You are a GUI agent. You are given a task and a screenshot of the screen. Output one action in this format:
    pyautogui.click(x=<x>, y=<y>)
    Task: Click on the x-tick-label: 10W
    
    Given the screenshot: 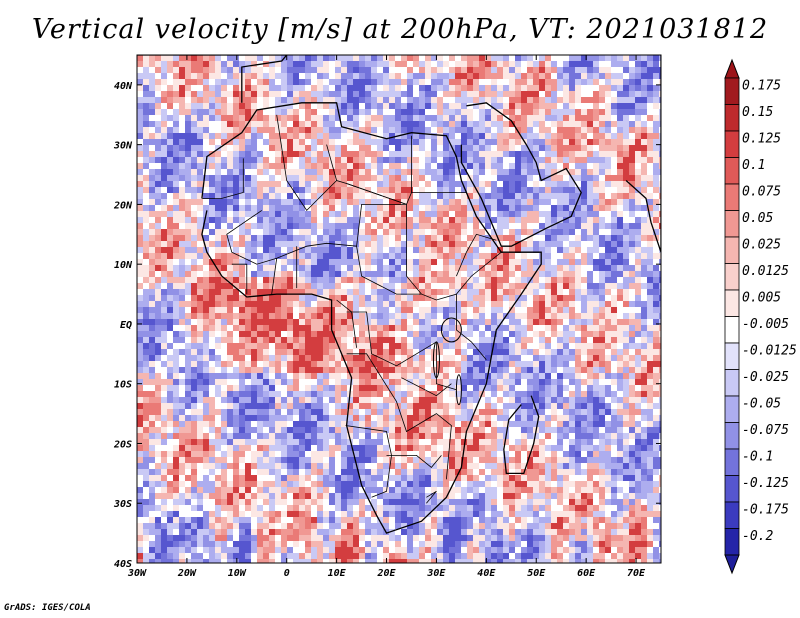 What is the action you would take?
    pyautogui.click(x=237, y=573)
    